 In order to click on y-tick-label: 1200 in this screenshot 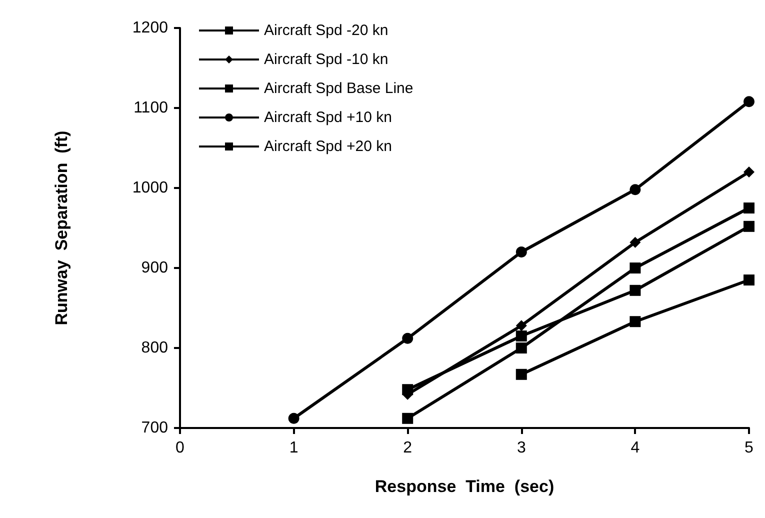, I will do `click(150, 28)`.